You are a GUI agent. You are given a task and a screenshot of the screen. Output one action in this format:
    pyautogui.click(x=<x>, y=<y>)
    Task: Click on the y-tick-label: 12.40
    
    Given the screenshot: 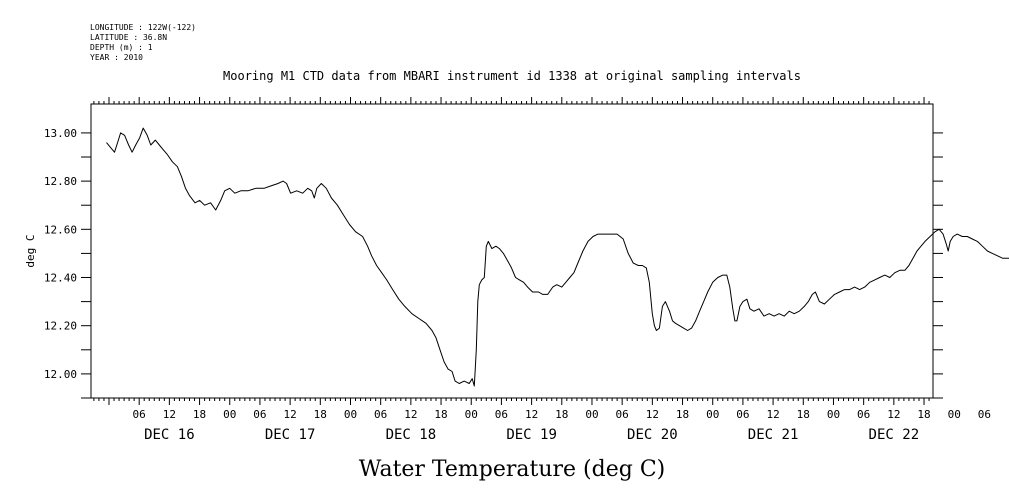 What is the action you would take?
    pyautogui.click(x=60, y=278)
    